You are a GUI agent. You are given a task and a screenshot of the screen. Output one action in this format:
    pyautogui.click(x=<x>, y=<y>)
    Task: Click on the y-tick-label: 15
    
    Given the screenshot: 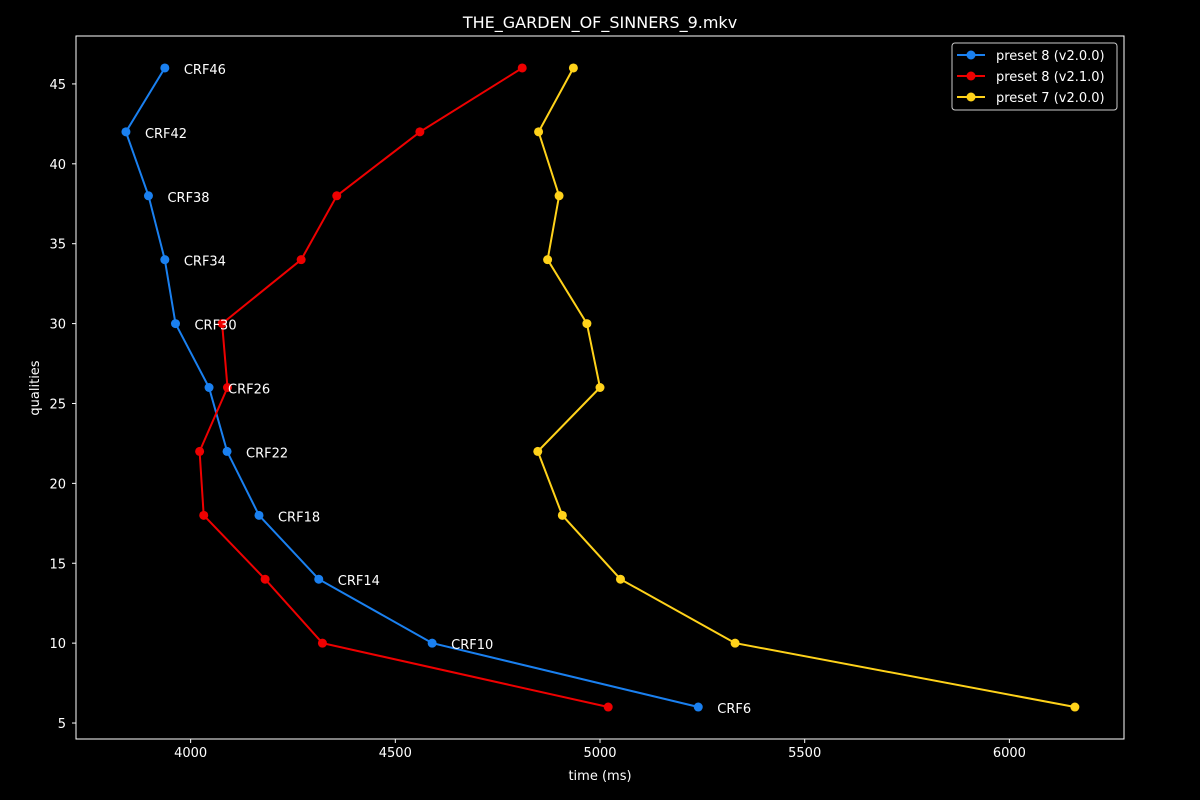 What is the action you would take?
    pyautogui.click(x=57, y=564)
    